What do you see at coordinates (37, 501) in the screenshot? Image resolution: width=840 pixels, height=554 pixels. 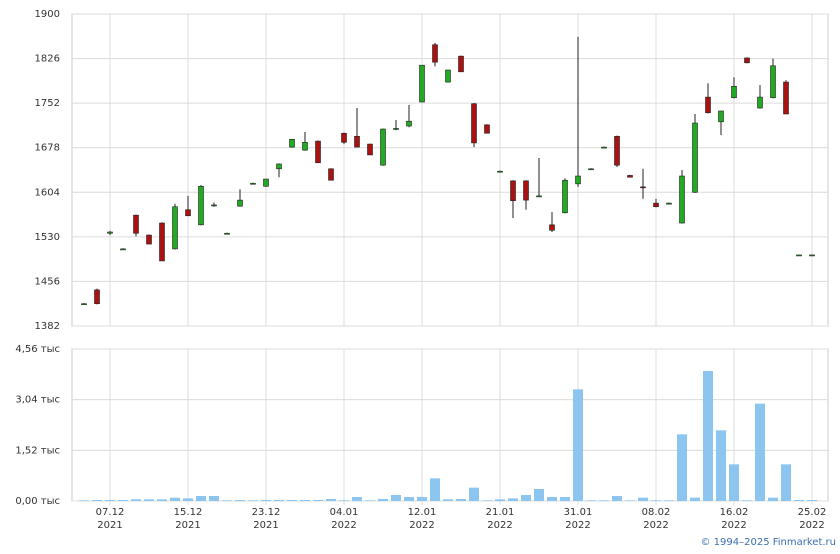 I see `y2-tick-label: 0,00 тыс` at bounding box center [37, 501].